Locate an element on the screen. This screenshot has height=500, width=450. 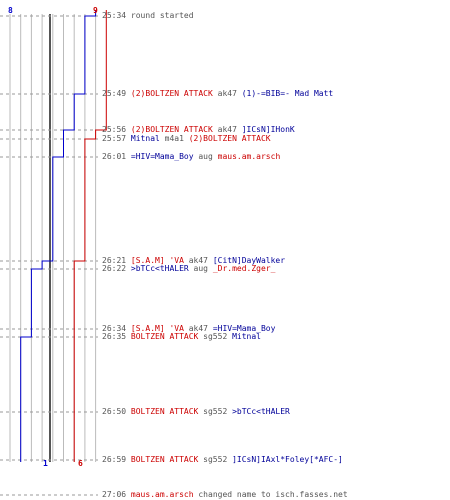
event-part: changed name to isch.fasses.net is located at coordinates (270, 494).